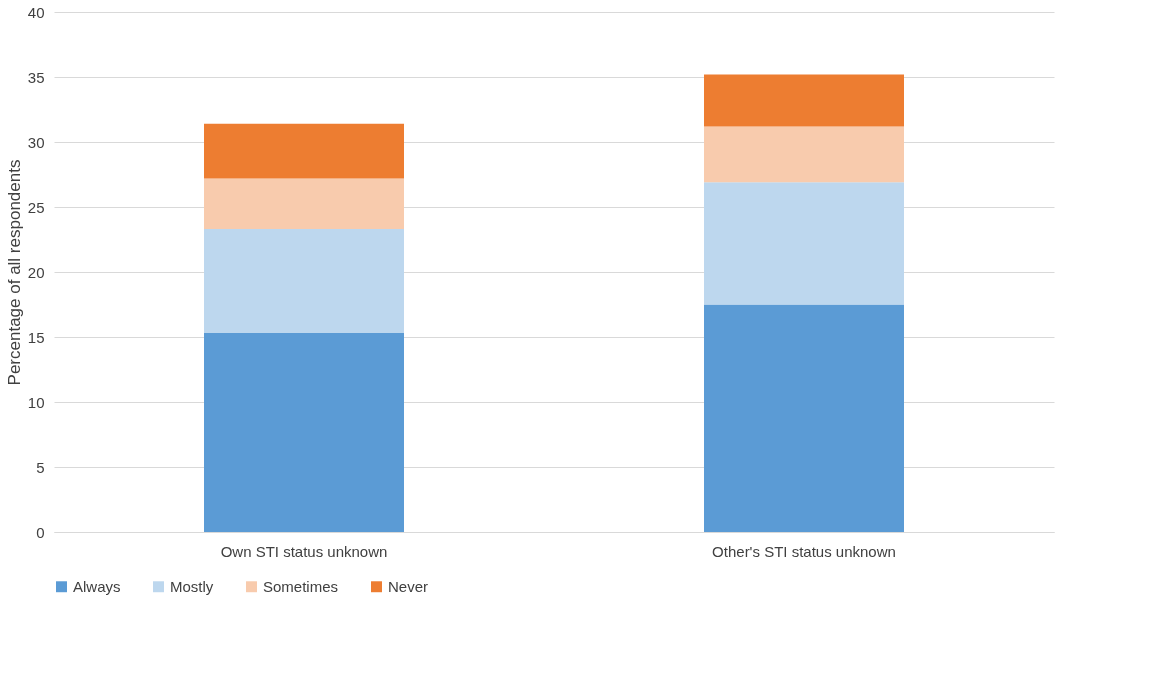 This screenshot has height=674, width=1149. Describe the element at coordinates (36, 142) in the screenshot. I see `y-tick-label: 30` at that location.